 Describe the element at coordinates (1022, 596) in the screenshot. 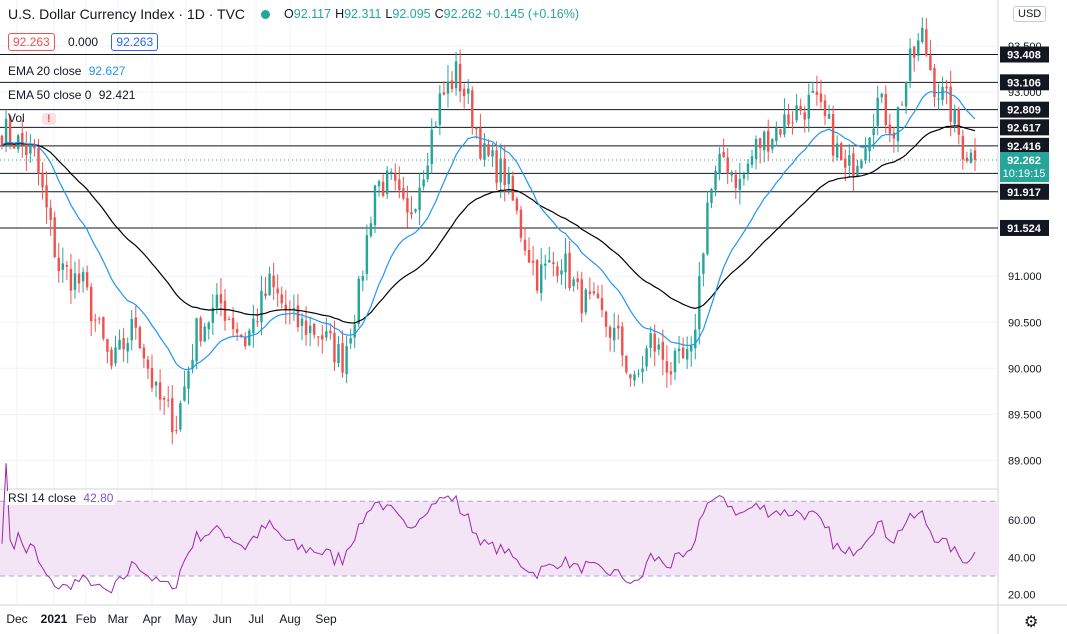

I see `rsi-tick-label: 20.00` at that location.